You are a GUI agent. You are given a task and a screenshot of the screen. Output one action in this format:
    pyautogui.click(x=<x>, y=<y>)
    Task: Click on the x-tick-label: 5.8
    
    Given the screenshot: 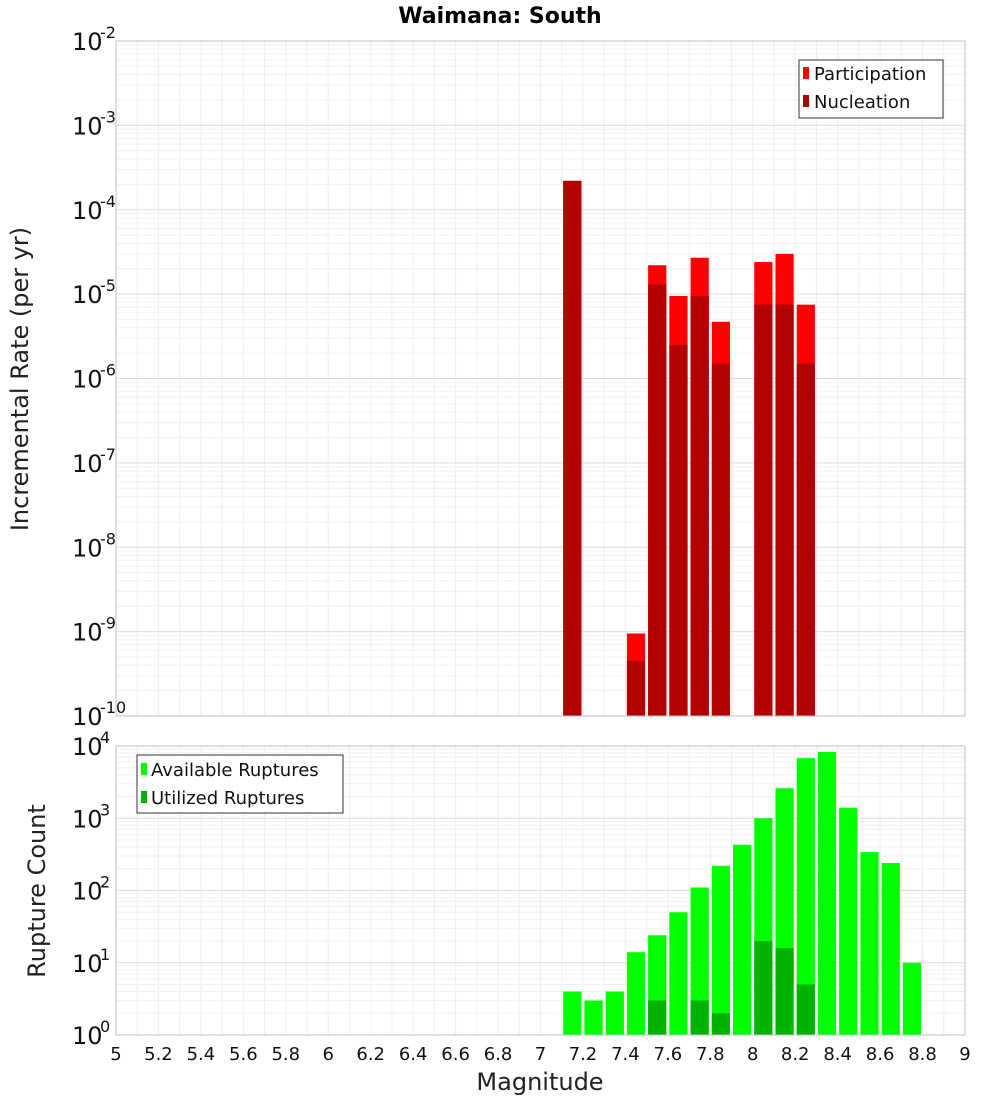 What is the action you would take?
    pyautogui.click(x=285, y=1054)
    